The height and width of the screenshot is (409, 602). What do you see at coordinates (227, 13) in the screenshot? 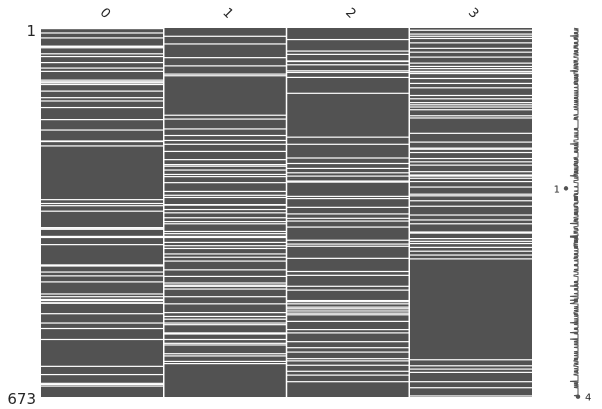
I see `column-header-1: 1` at bounding box center [227, 13].